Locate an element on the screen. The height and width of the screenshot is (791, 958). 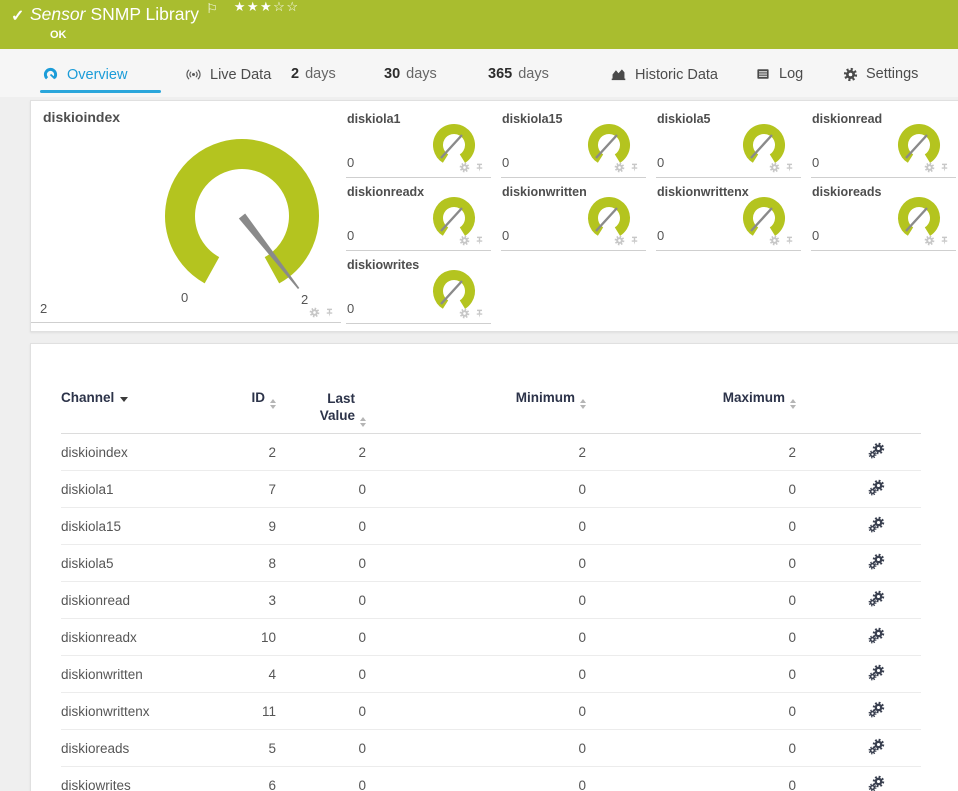
column-header-id: ID is located at coordinates (246, 412).